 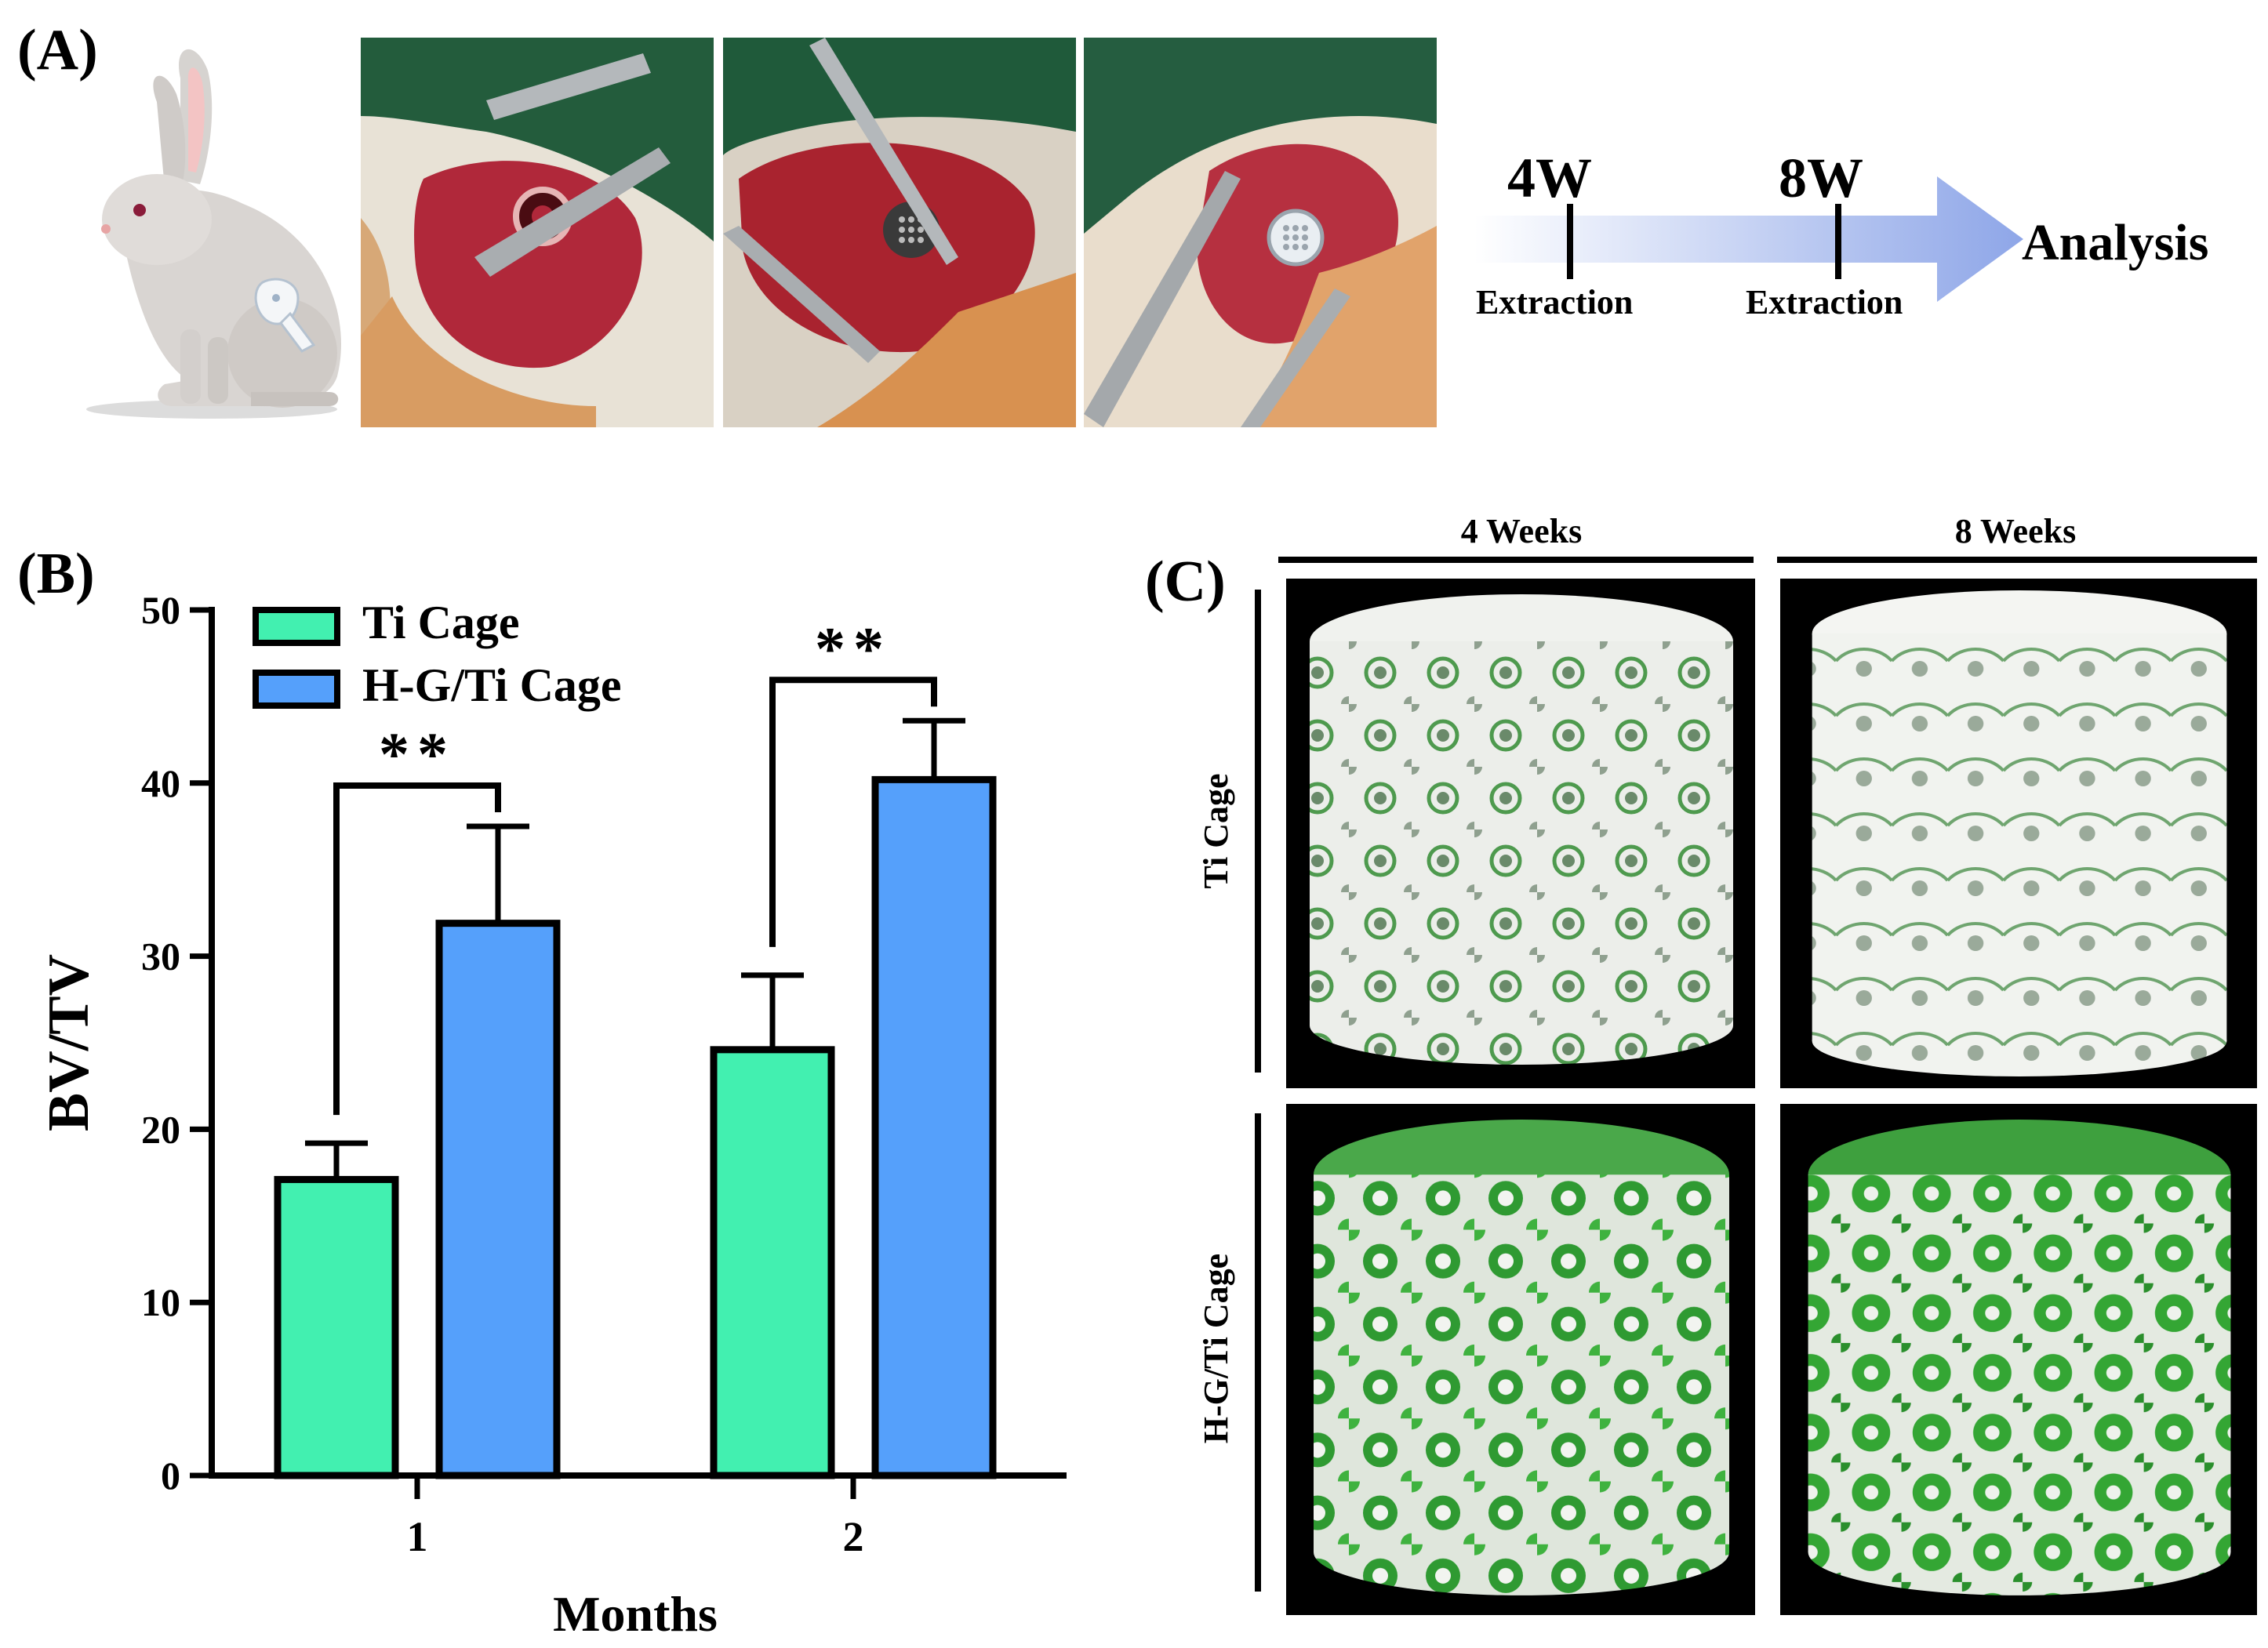 What do you see at coordinates (2115, 242) in the screenshot?
I see `timeline-end-label: Analysis` at bounding box center [2115, 242].